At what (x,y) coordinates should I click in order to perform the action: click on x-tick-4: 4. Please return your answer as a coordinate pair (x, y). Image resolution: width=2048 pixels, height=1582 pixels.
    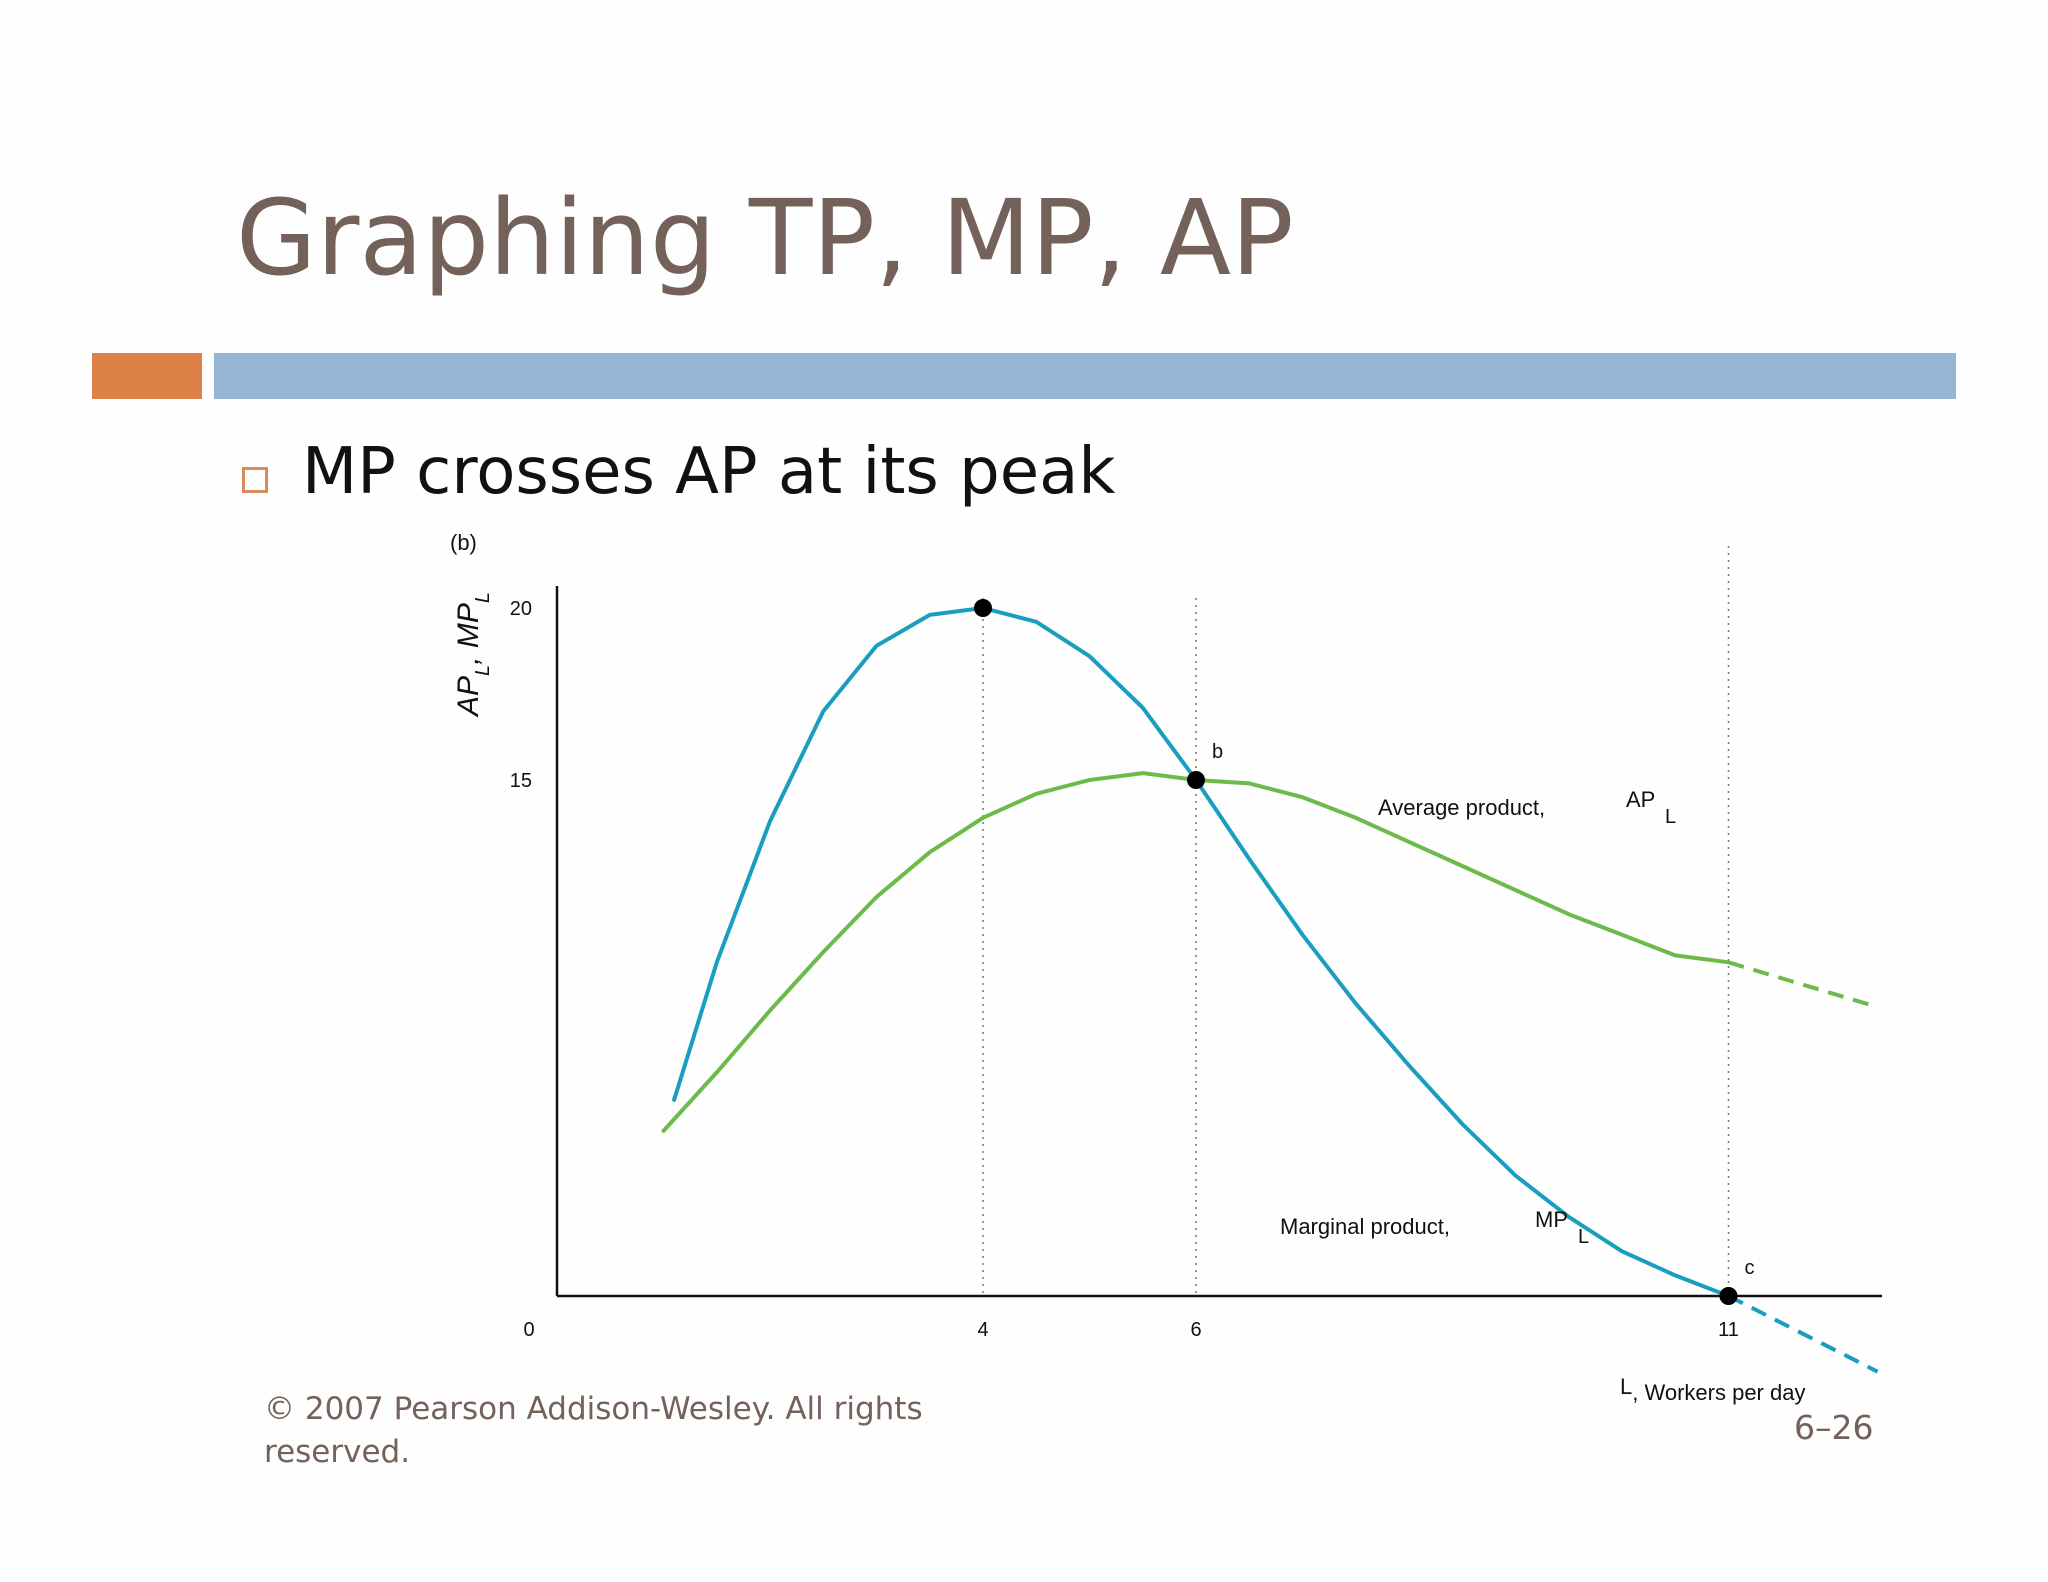
    Looking at the image, I should click on (982, 1330).